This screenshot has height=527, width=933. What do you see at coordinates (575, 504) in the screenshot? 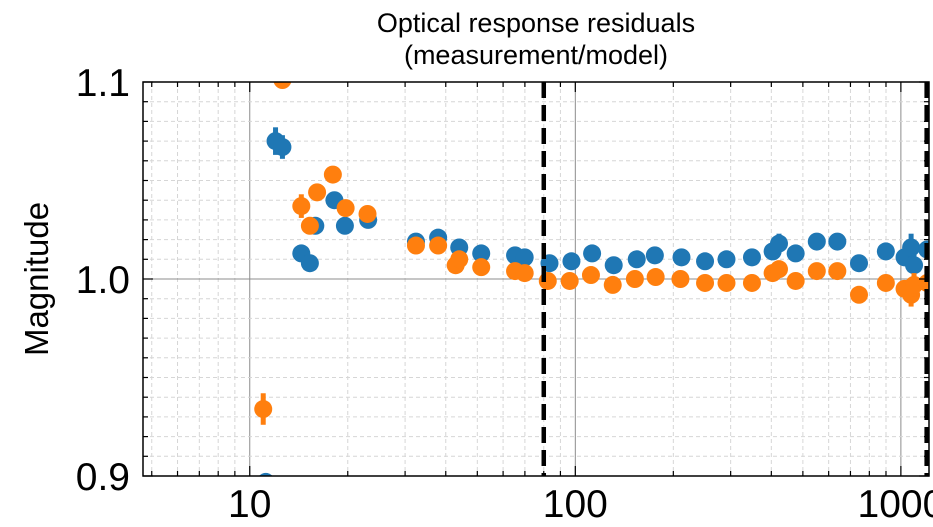
I see `x-tick-label: 100` at bounding box center [575, 504].